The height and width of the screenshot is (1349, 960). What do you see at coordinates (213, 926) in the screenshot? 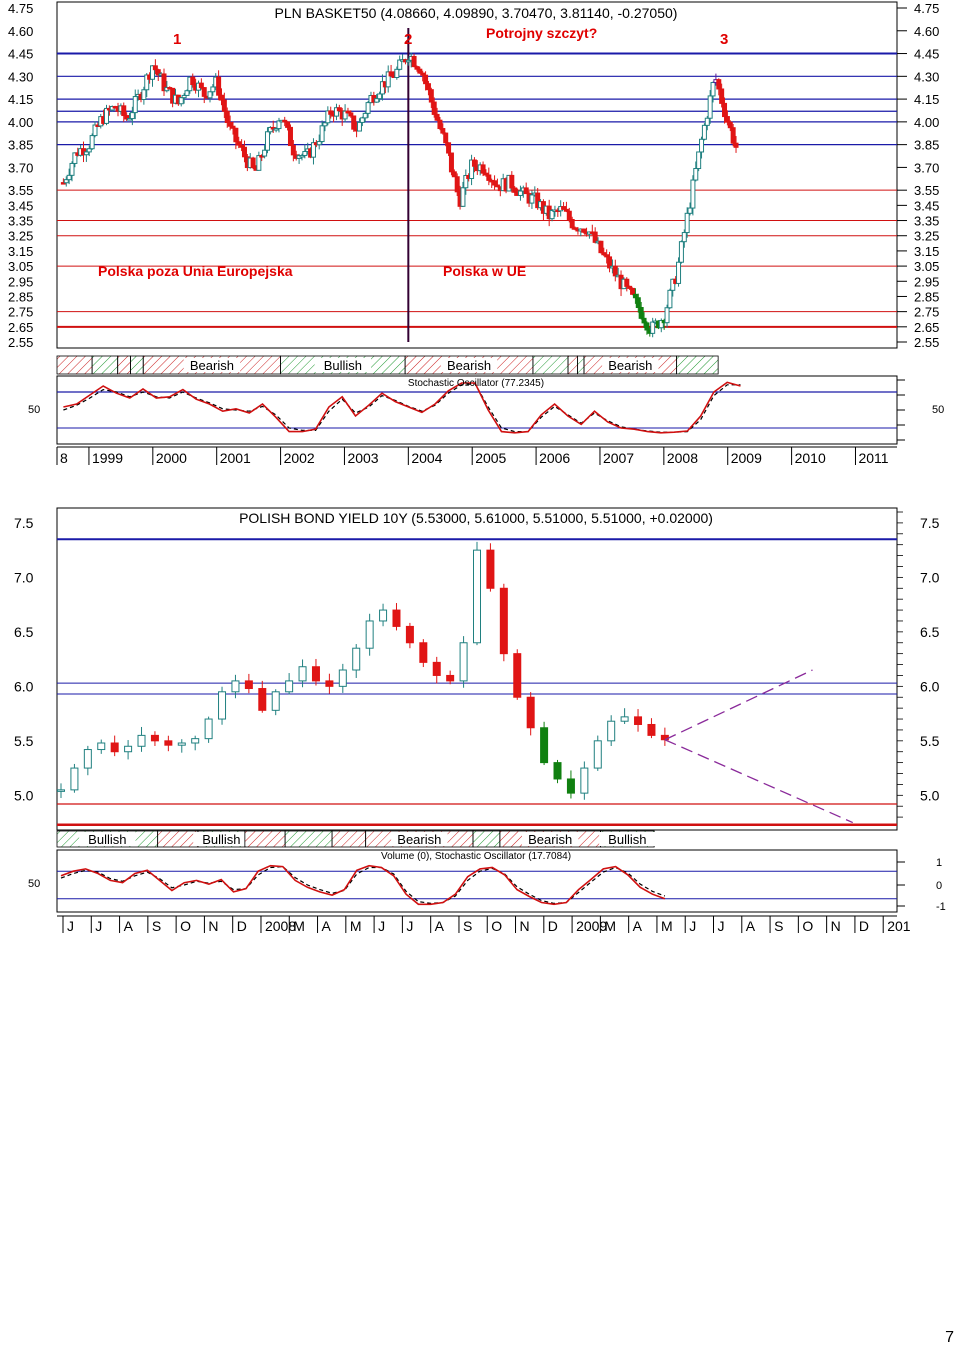
I see `chart2-x-tick-label: N` at bounding box center [213, 926].